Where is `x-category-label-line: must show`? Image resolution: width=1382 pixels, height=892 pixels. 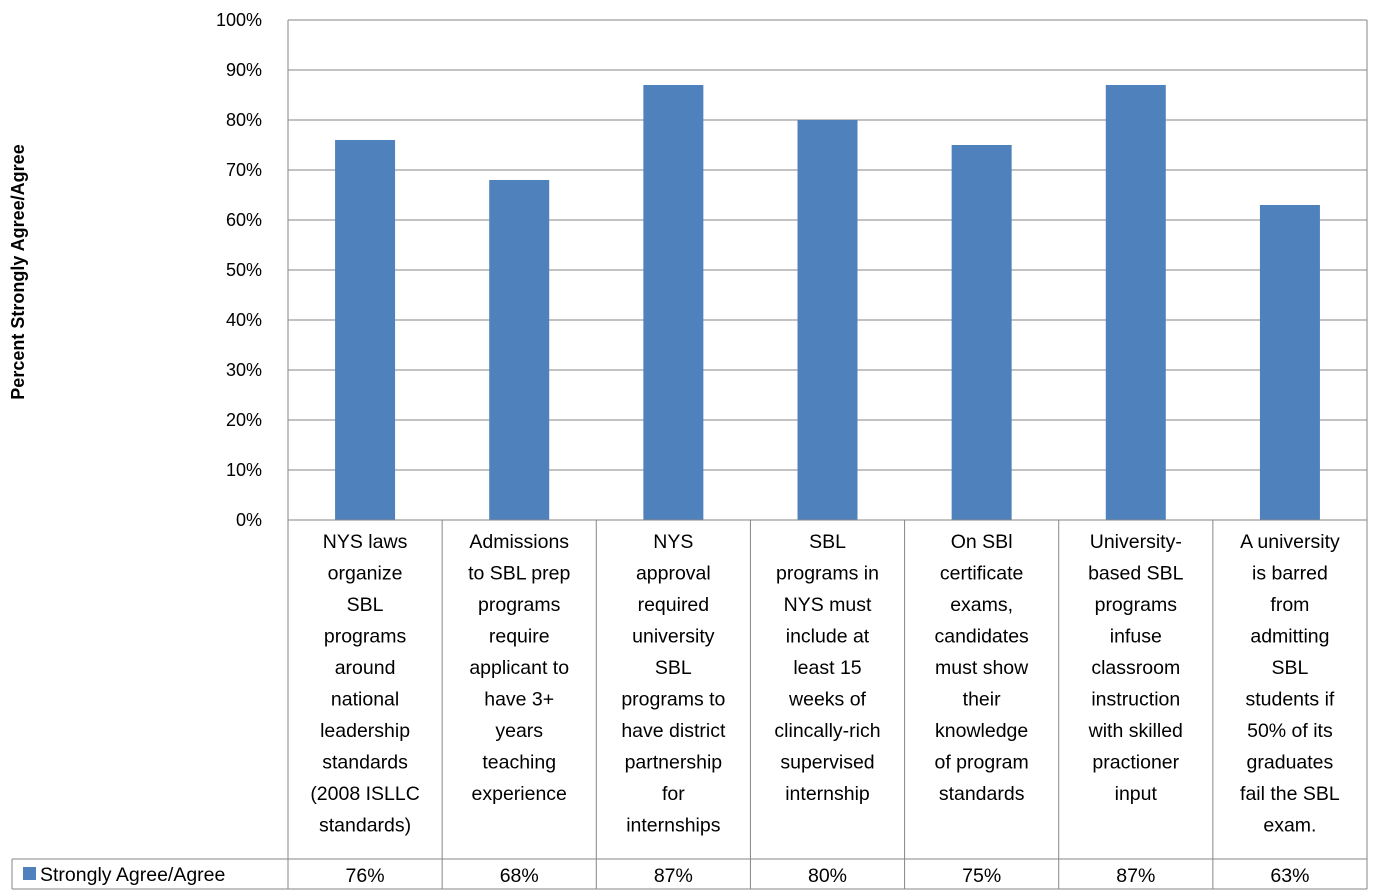 x-category-label-line: must show is located at coordinates (982, 668).